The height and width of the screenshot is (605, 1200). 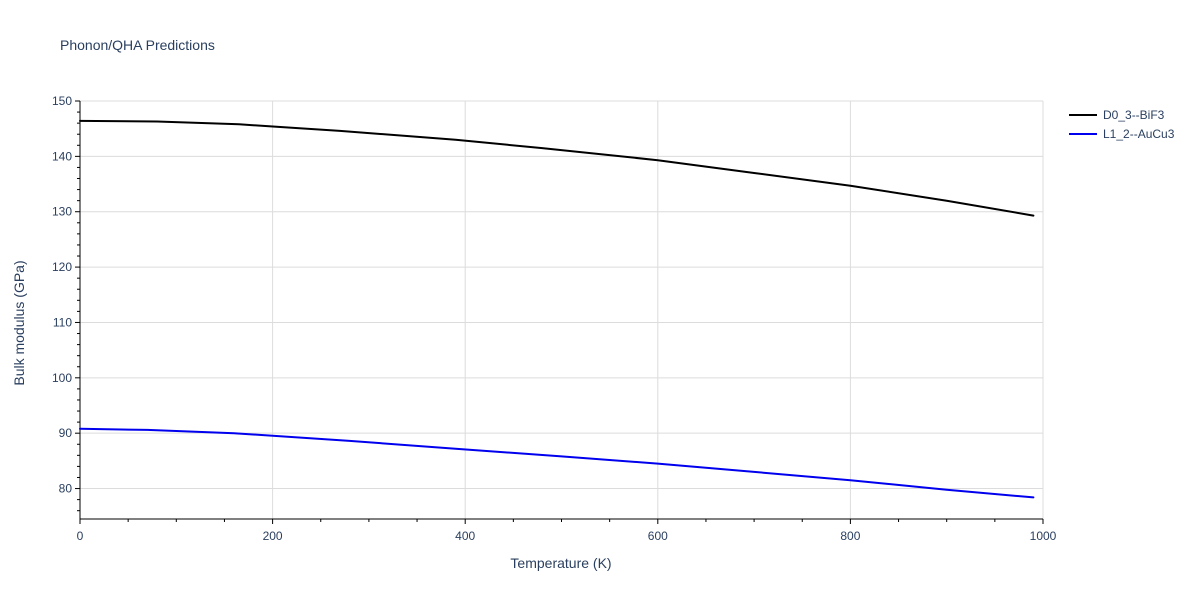 I want to click on y-tick-label: 150, so click(x=62, y=101).